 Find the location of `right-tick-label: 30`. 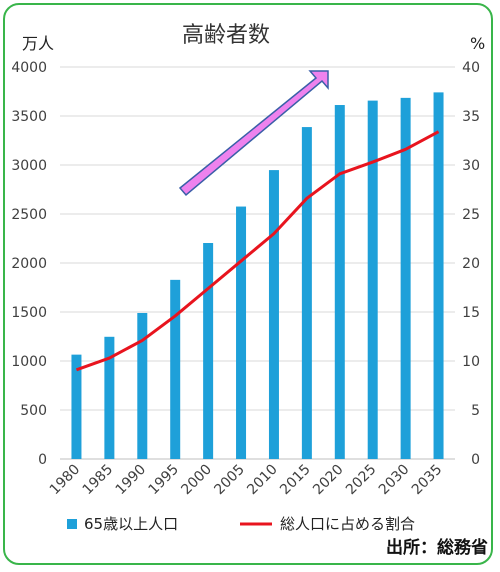

right-tick-label: 30 is located at coordinates (471, 166).